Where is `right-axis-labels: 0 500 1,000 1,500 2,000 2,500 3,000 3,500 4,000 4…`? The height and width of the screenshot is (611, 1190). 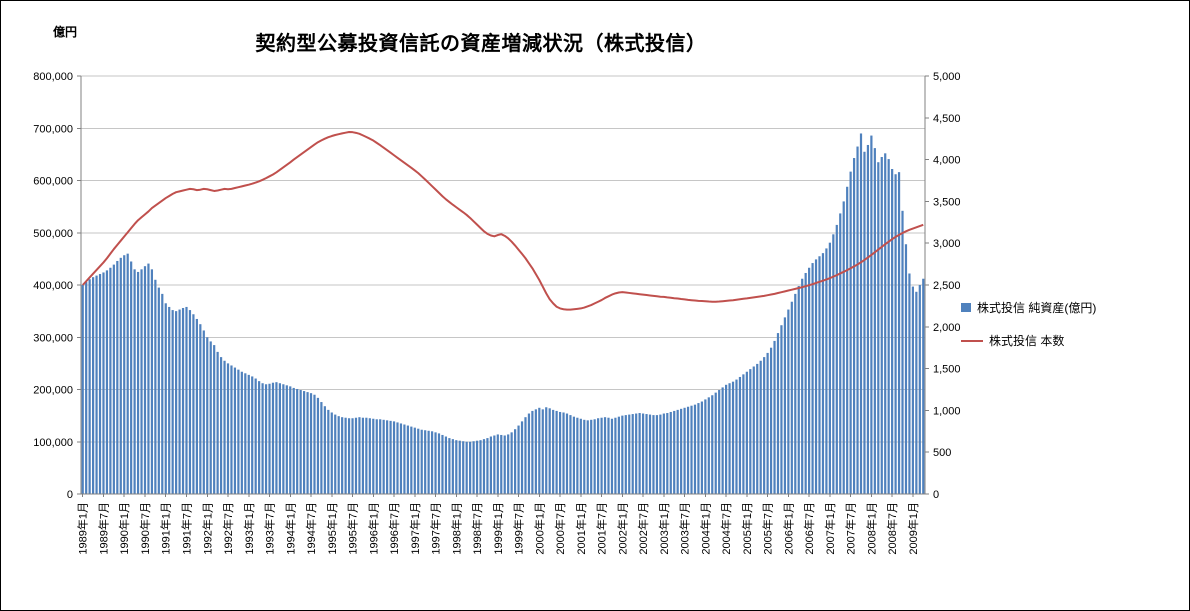 right-axis-labels: 0 500 1,000 1,500 2,000 2,500 3,000 3,500 4,000 4… is located at coordinates (943, 286).